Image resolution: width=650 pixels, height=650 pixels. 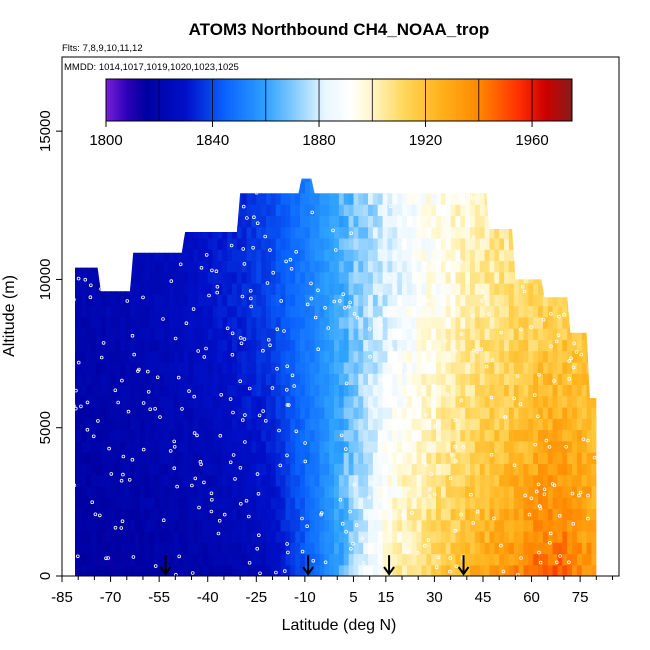 What do you see at coordinates (339, 625) in the screenshot?
I see `x-axis-label: Latitude (deg N)` at bounding box center [339, 625].